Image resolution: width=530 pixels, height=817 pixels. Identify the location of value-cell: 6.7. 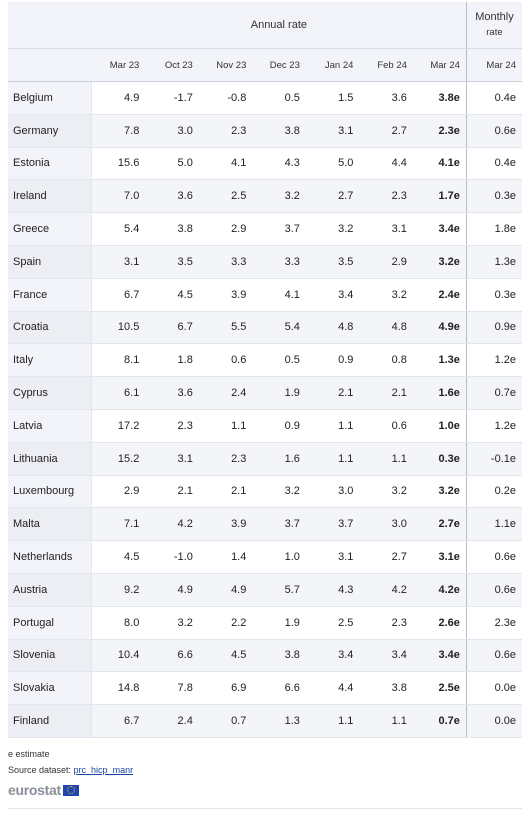
(172, 328).